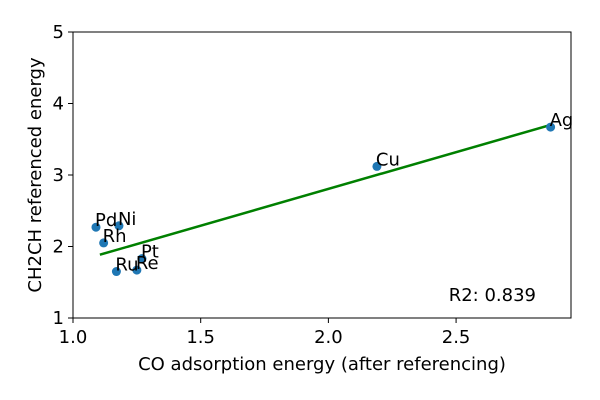  What do you see at coordinates (265, 333) in the screenshot?
I see `x-axis-ticks: 1.0 1.5 2.0 2.5` at bounding box center [265, 333].